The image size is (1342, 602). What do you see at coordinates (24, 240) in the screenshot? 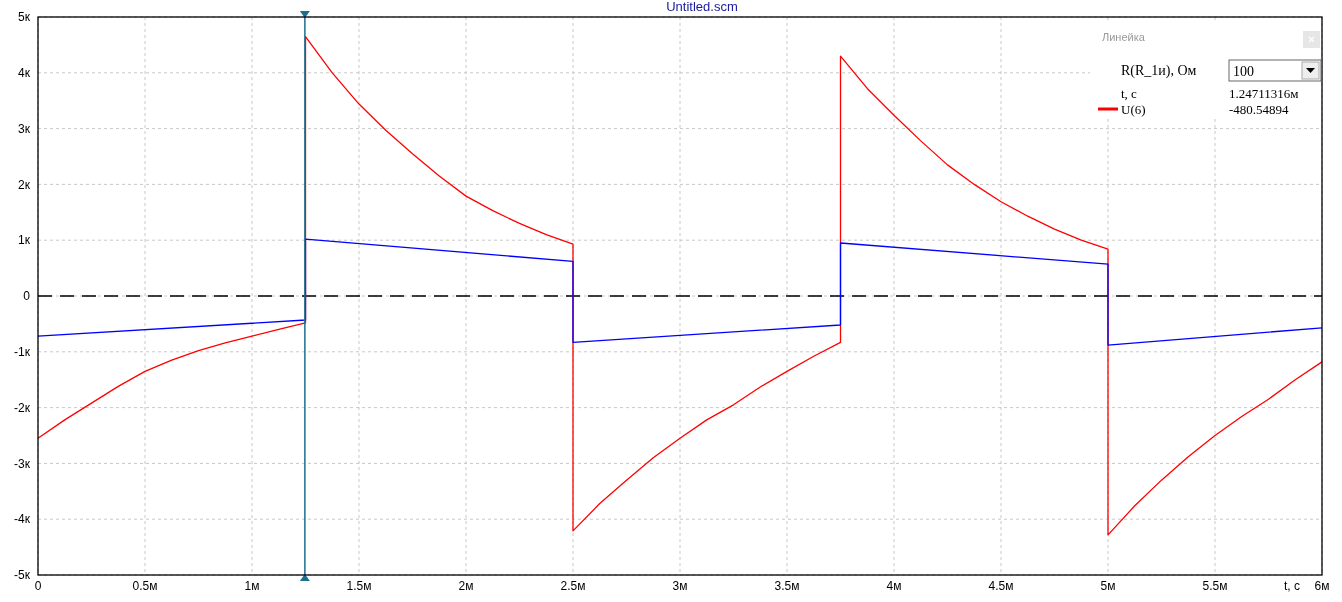
I see `y-tick-label: 1к` at bounding box center [24, 240].